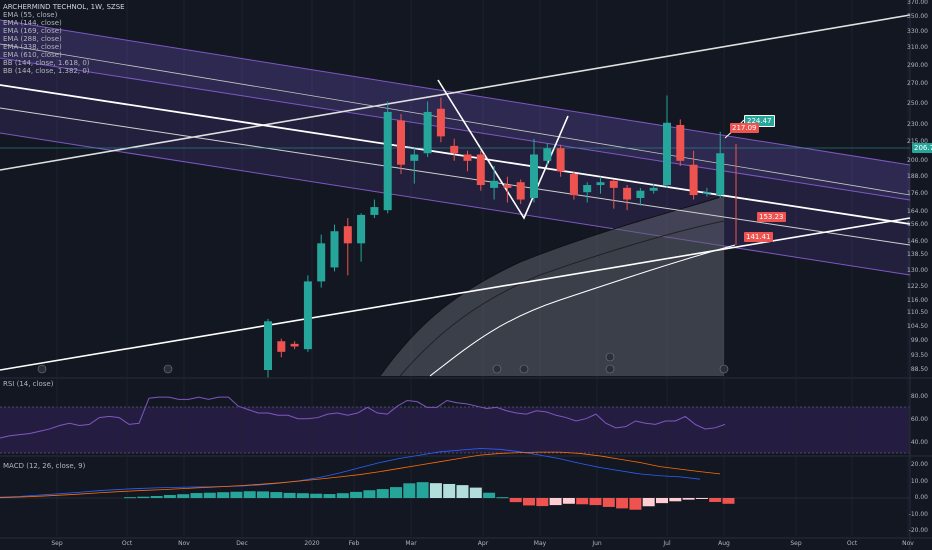 This screenshot has width=932, height=550. I want to click on signal-line, so click(360, 475).